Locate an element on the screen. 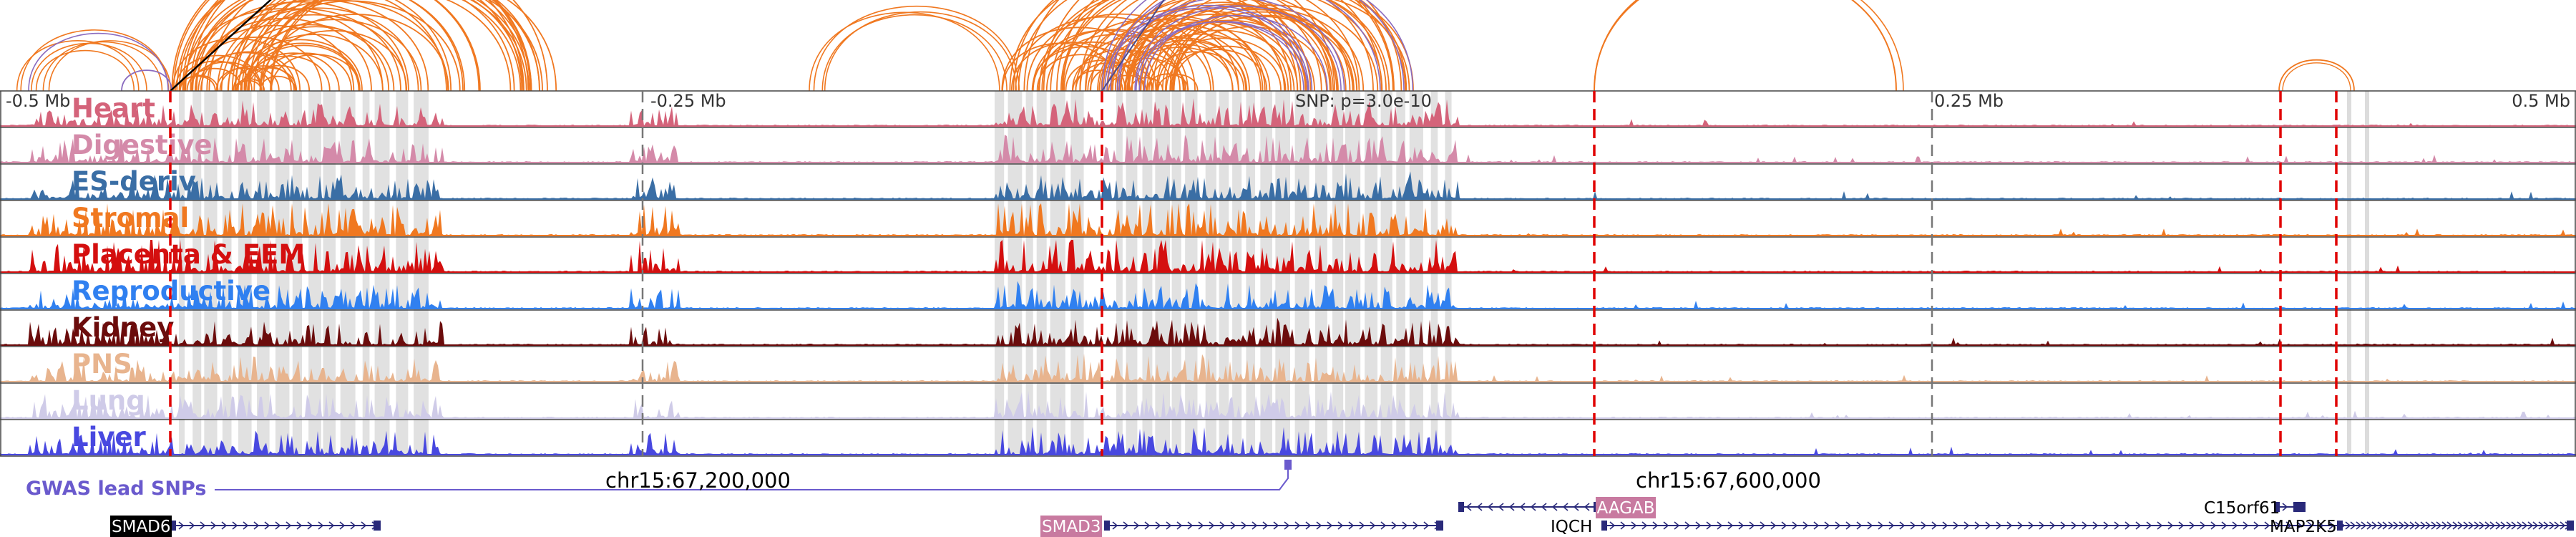 The height and width of the screenshot is (537, 2576). track-label: Heart is located at coordinates (113, 108).